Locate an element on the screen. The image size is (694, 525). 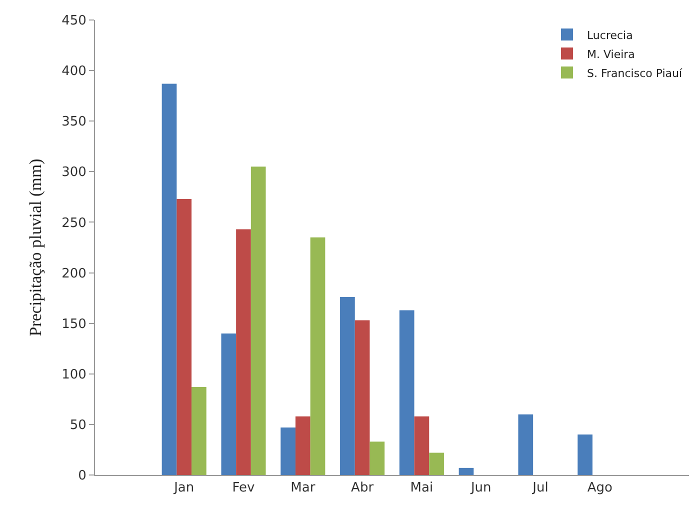
y-tick-label: 350 is located at coordinates (74, 122).